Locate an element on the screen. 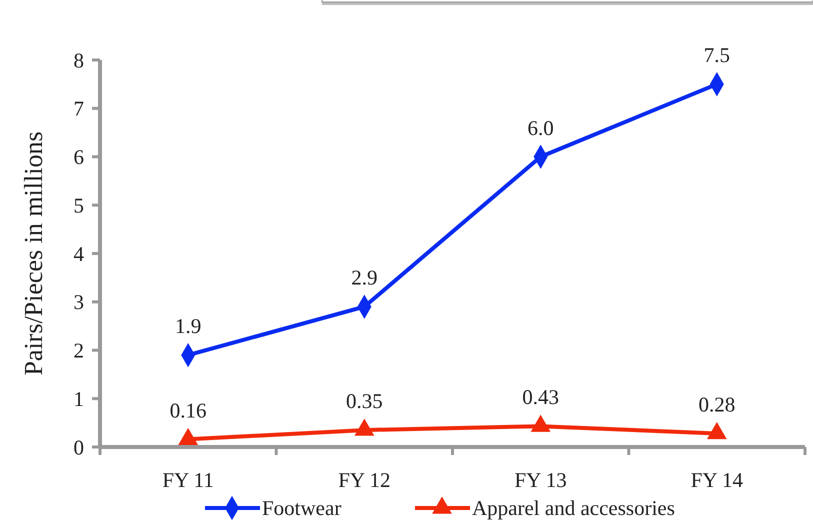  data-label: 6.0 is located at coordinates (541, 128).